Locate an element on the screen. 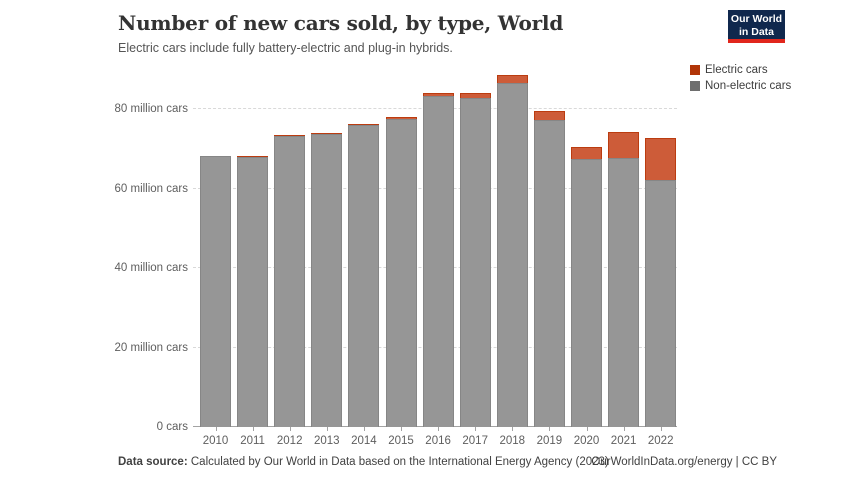  x-axis-label-2013: 2013 is located at coordinates (327, 441).